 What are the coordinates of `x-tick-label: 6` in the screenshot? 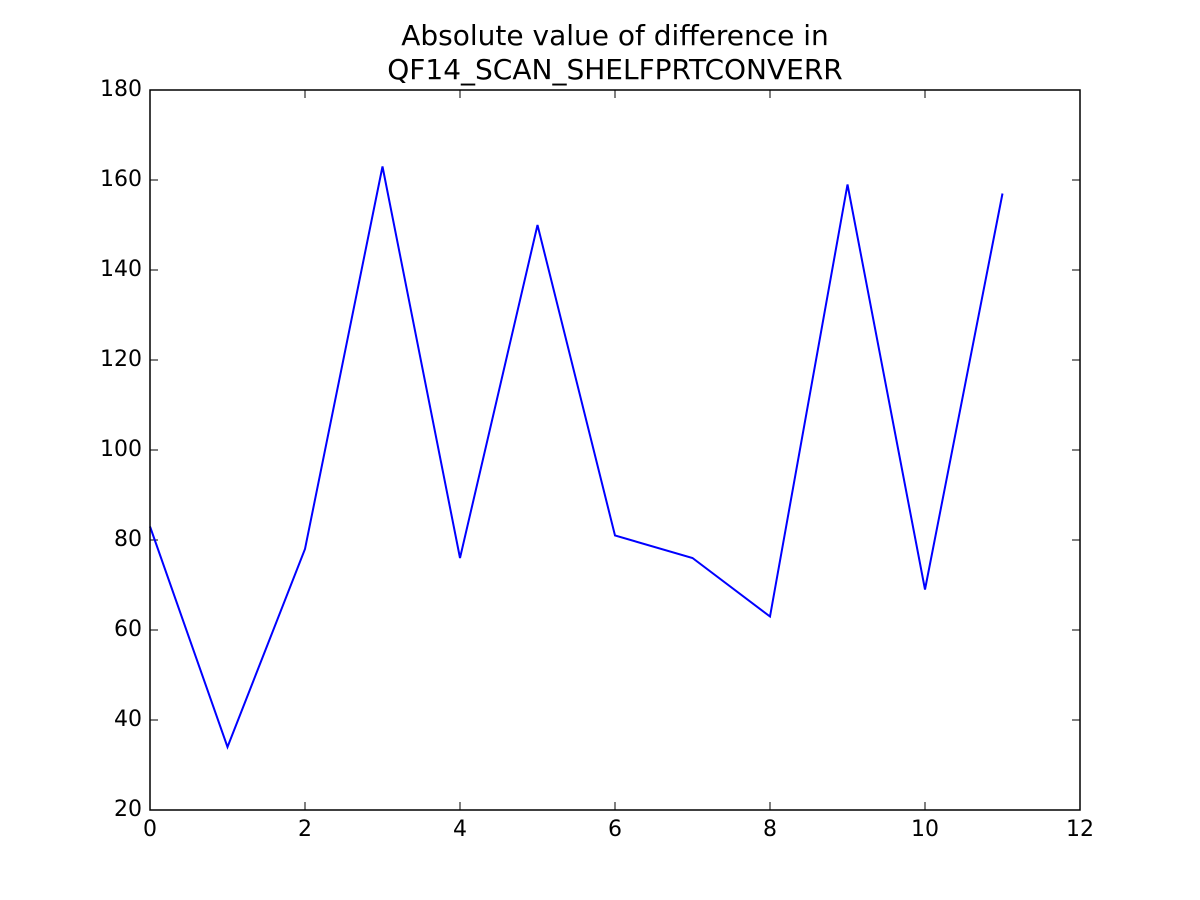 It's located at (615, 829).